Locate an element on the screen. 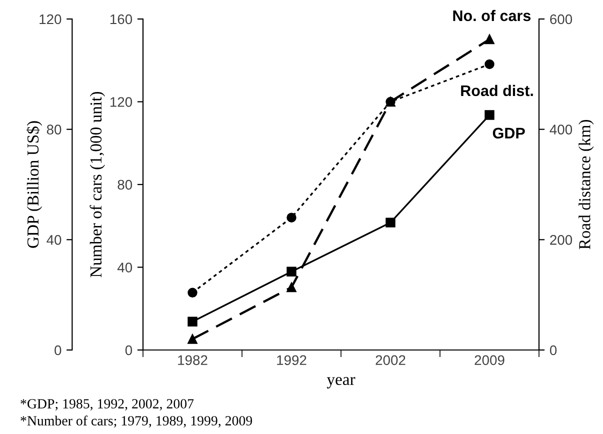  series-label: GDP is located at coordinates (508, 133).